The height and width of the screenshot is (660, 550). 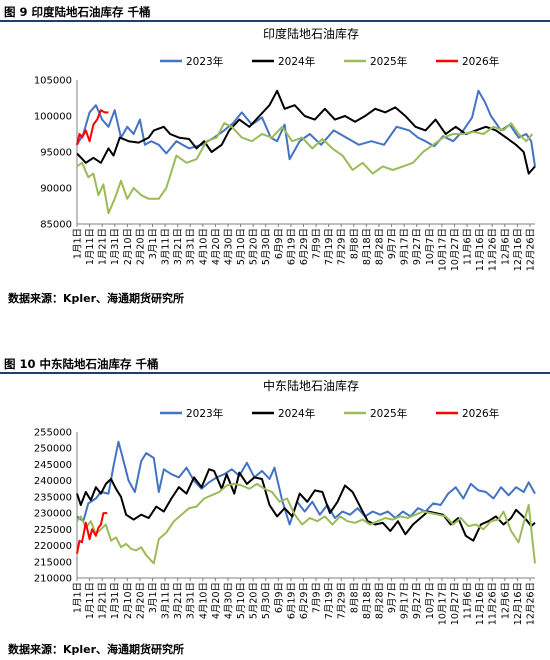 What do you see at coordinates (56, 225) in the screenshot?
I see `y-tick-label: 85000` at bounding box center [56, 225].